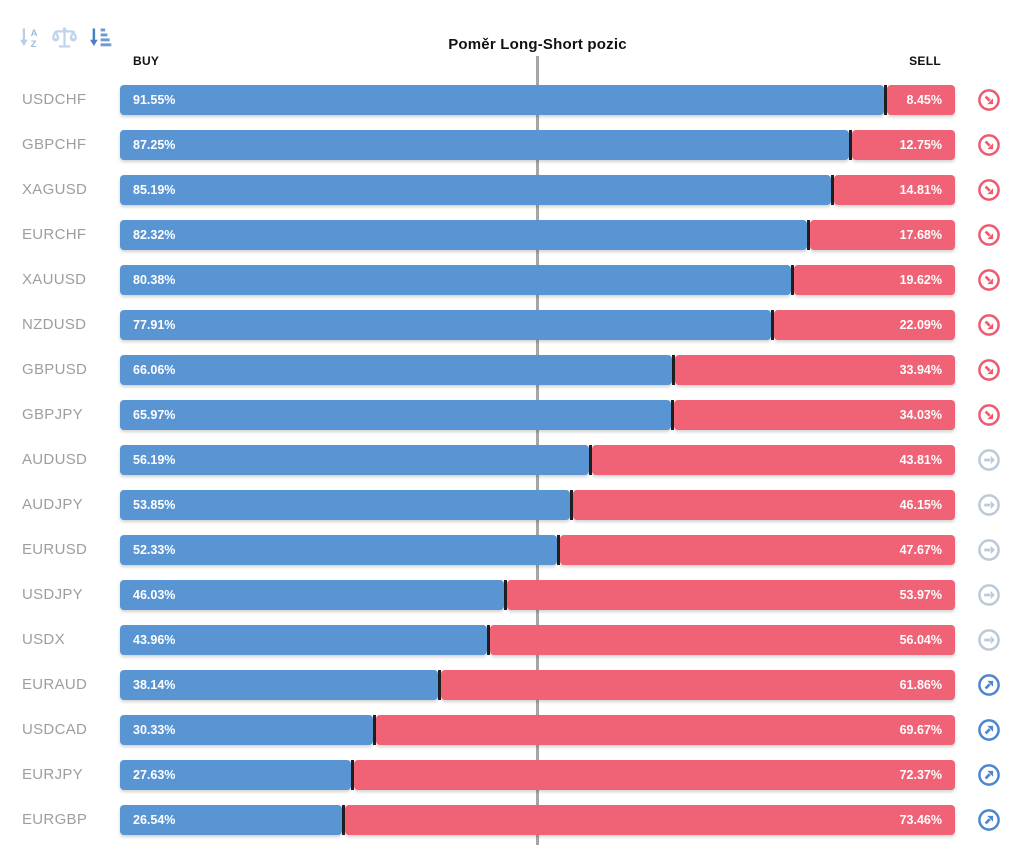  Describe the element at coordinates (235, 774) in the screenshot. I see `buy-segment: 27.63%` at that location.